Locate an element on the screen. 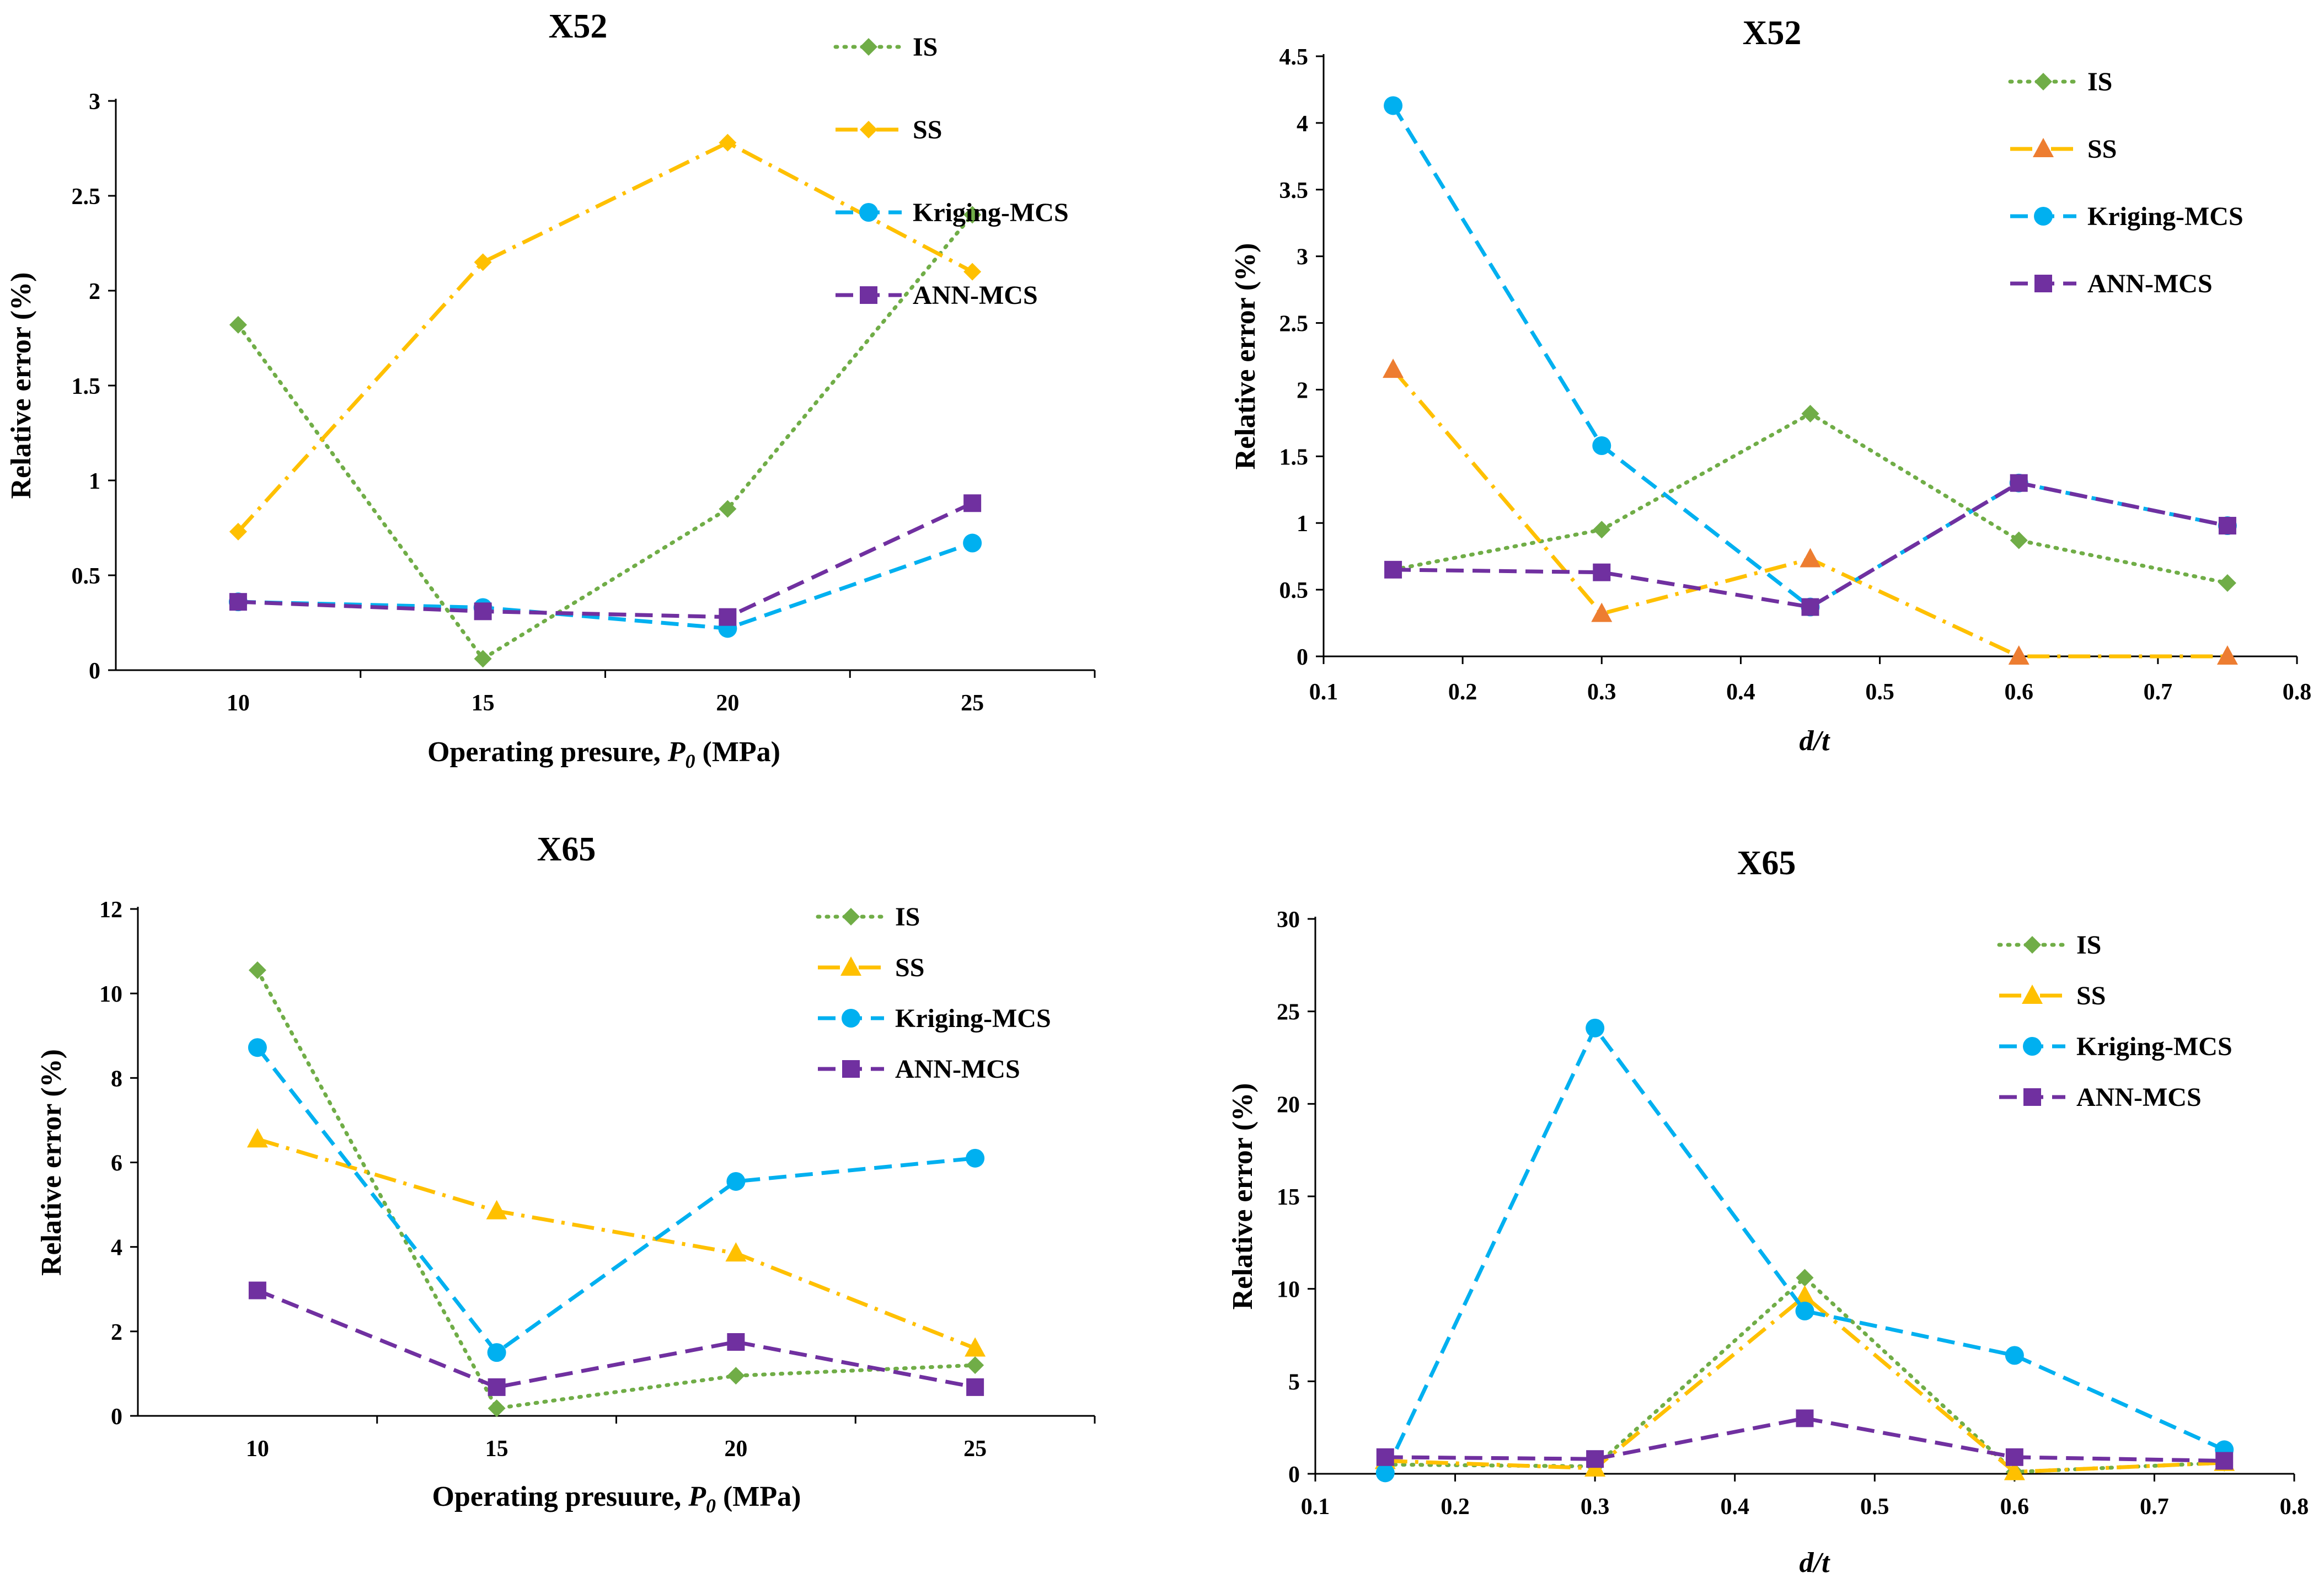  y-tick-label: 20 is located at coordinates (1288, 1104).